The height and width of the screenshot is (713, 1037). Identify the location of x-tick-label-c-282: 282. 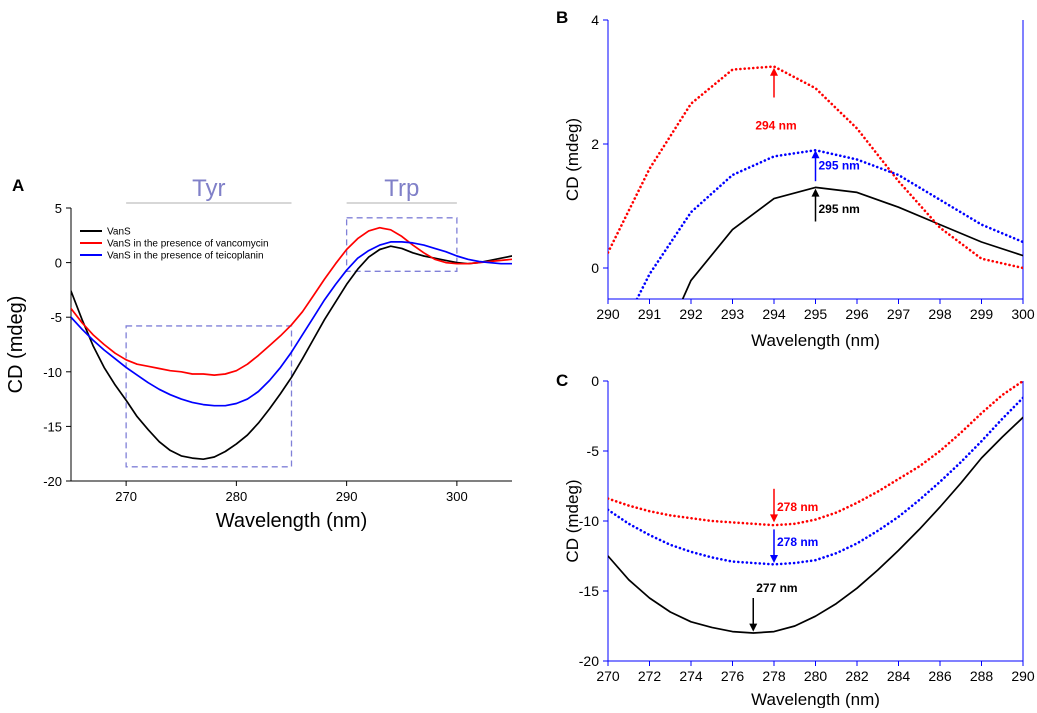
(857, 676).